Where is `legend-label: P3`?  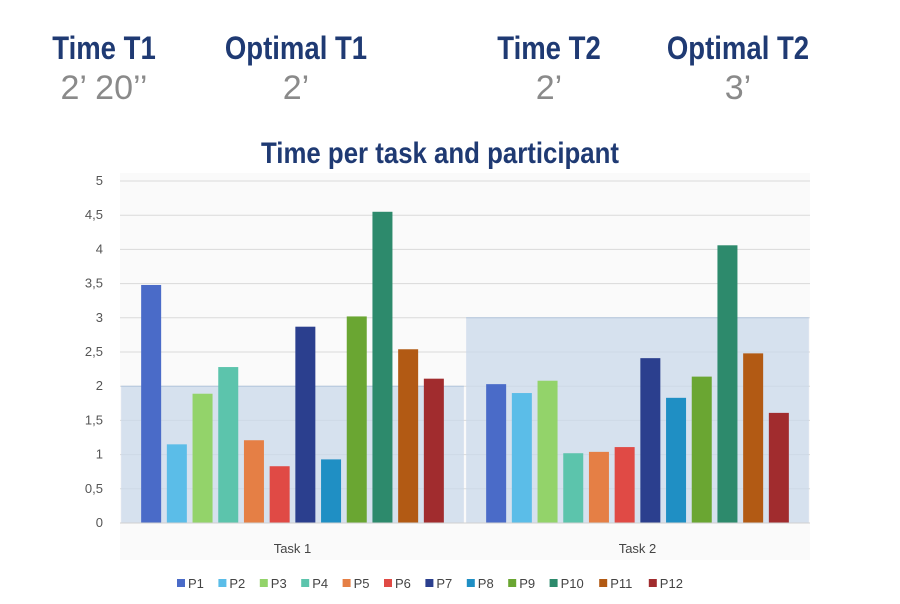
legend-label: P3 is located at coordinates (279, 583).